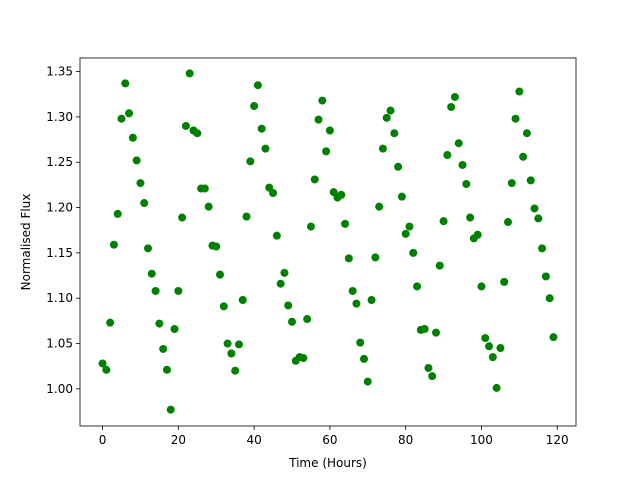  What do you see at coordinates (59, 72) in the screenshot?
I see `y-tick-label: 1.35` at bounding box center [59, 72].